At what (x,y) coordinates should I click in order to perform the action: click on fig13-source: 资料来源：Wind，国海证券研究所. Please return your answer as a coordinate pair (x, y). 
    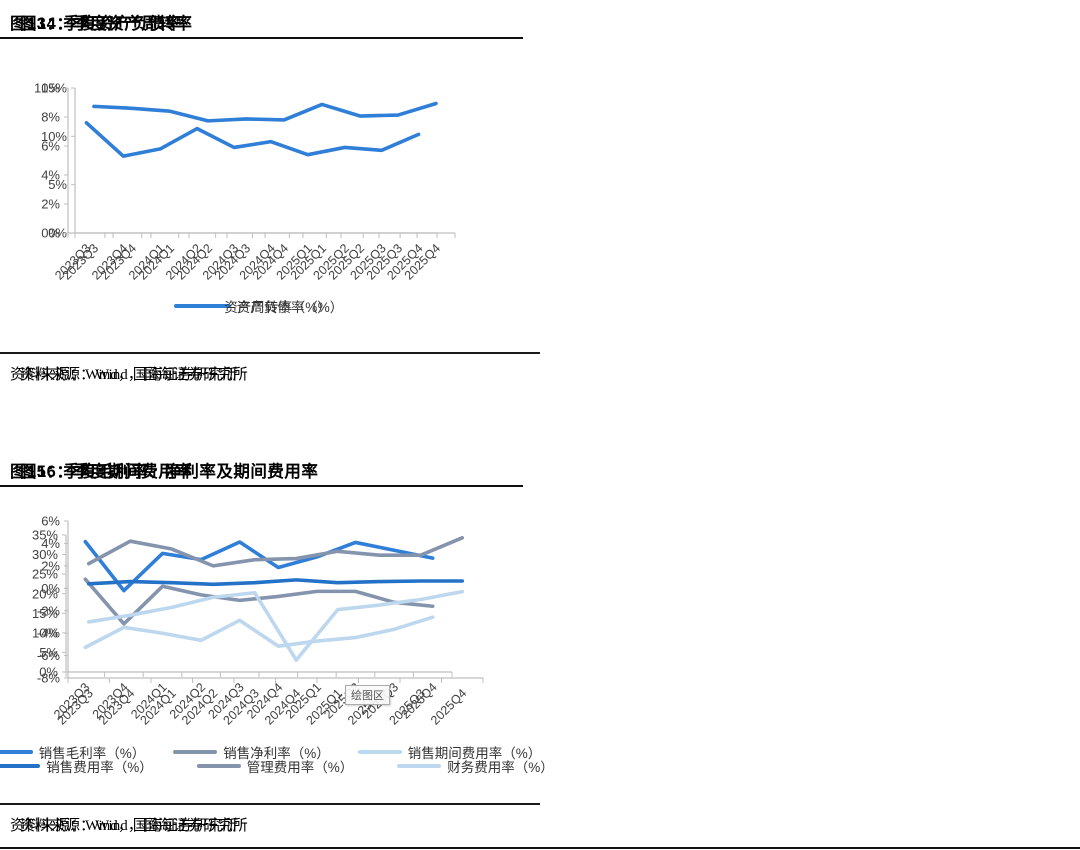
    Looking at the image, I should click on (124, 375).